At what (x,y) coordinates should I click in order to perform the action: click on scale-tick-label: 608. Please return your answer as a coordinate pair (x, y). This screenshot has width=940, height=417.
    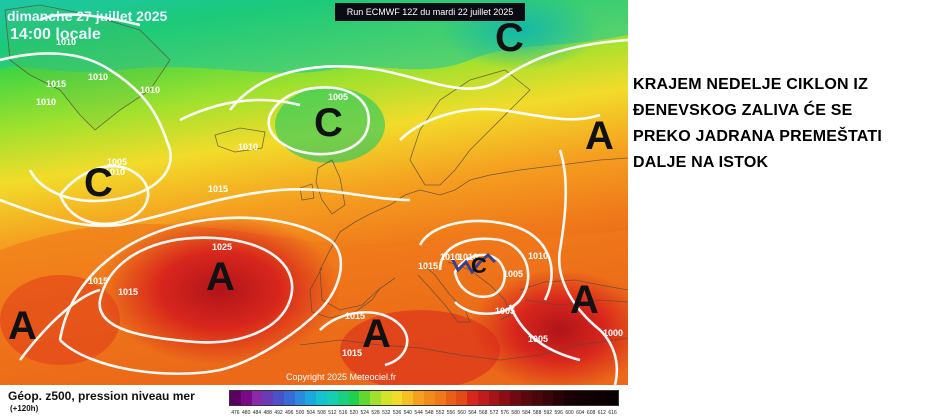
    Looking at the image, I should click on (591, 413).